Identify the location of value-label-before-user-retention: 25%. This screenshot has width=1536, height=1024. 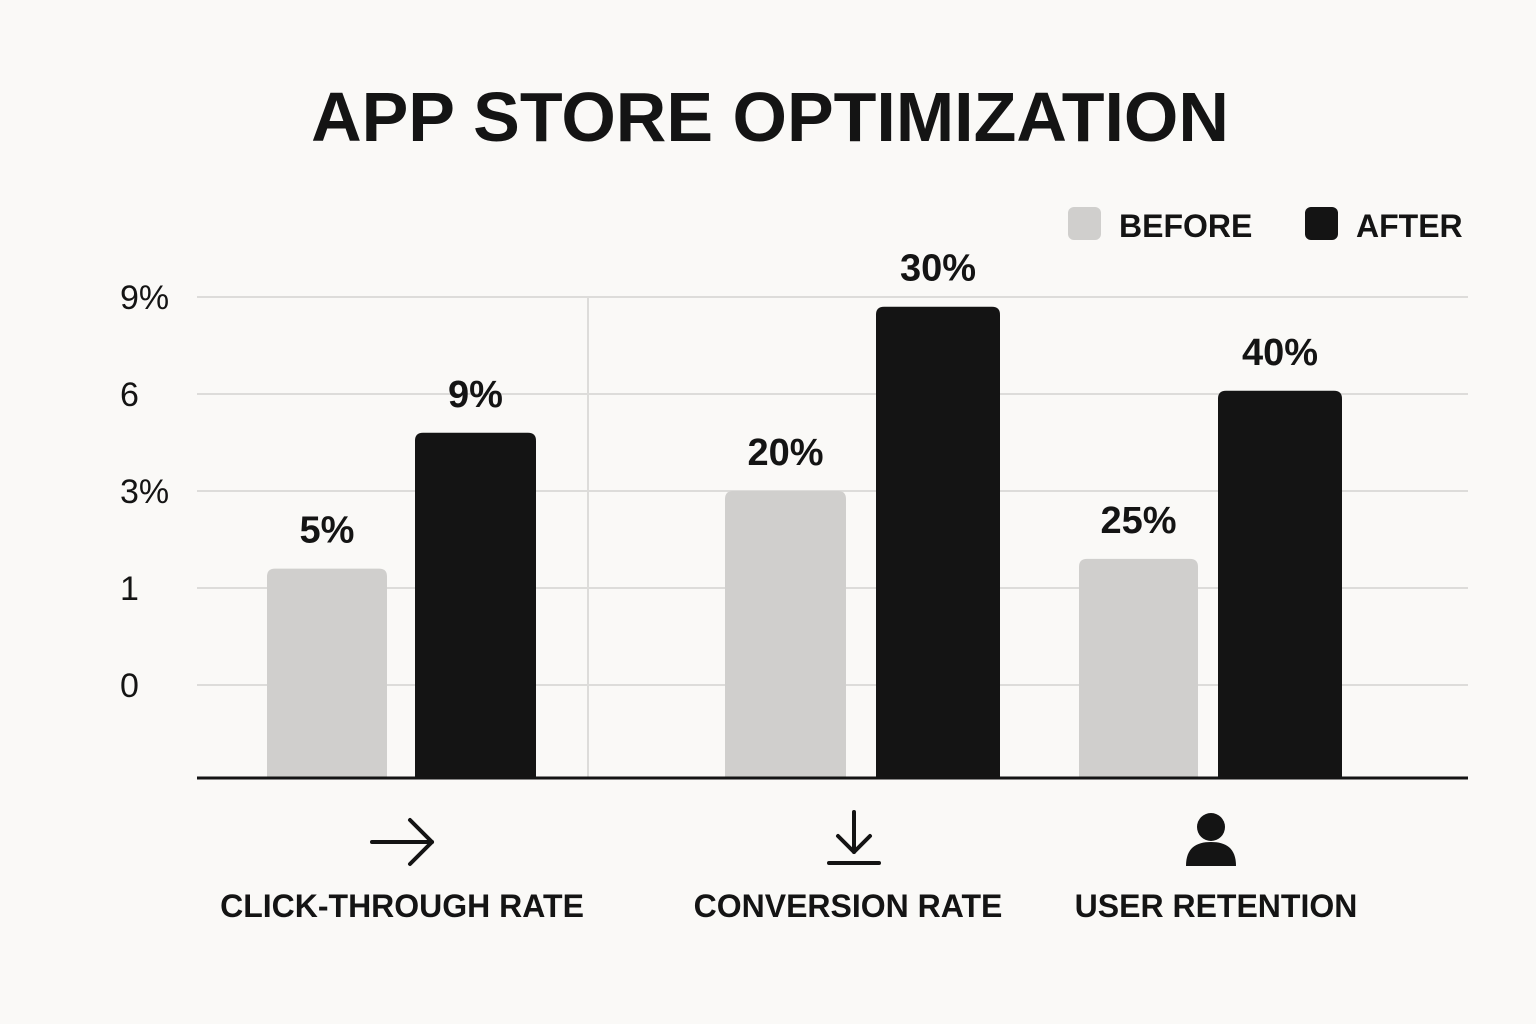
(1138, 521).